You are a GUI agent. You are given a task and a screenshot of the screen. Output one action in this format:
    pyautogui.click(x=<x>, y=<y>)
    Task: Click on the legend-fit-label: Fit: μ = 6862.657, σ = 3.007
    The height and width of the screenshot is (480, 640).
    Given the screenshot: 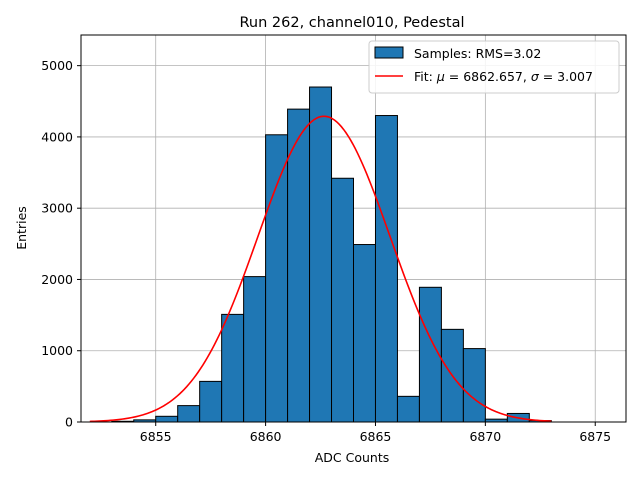 What is the action you would take?
    pyautogui.click(x=503, y=76)
    